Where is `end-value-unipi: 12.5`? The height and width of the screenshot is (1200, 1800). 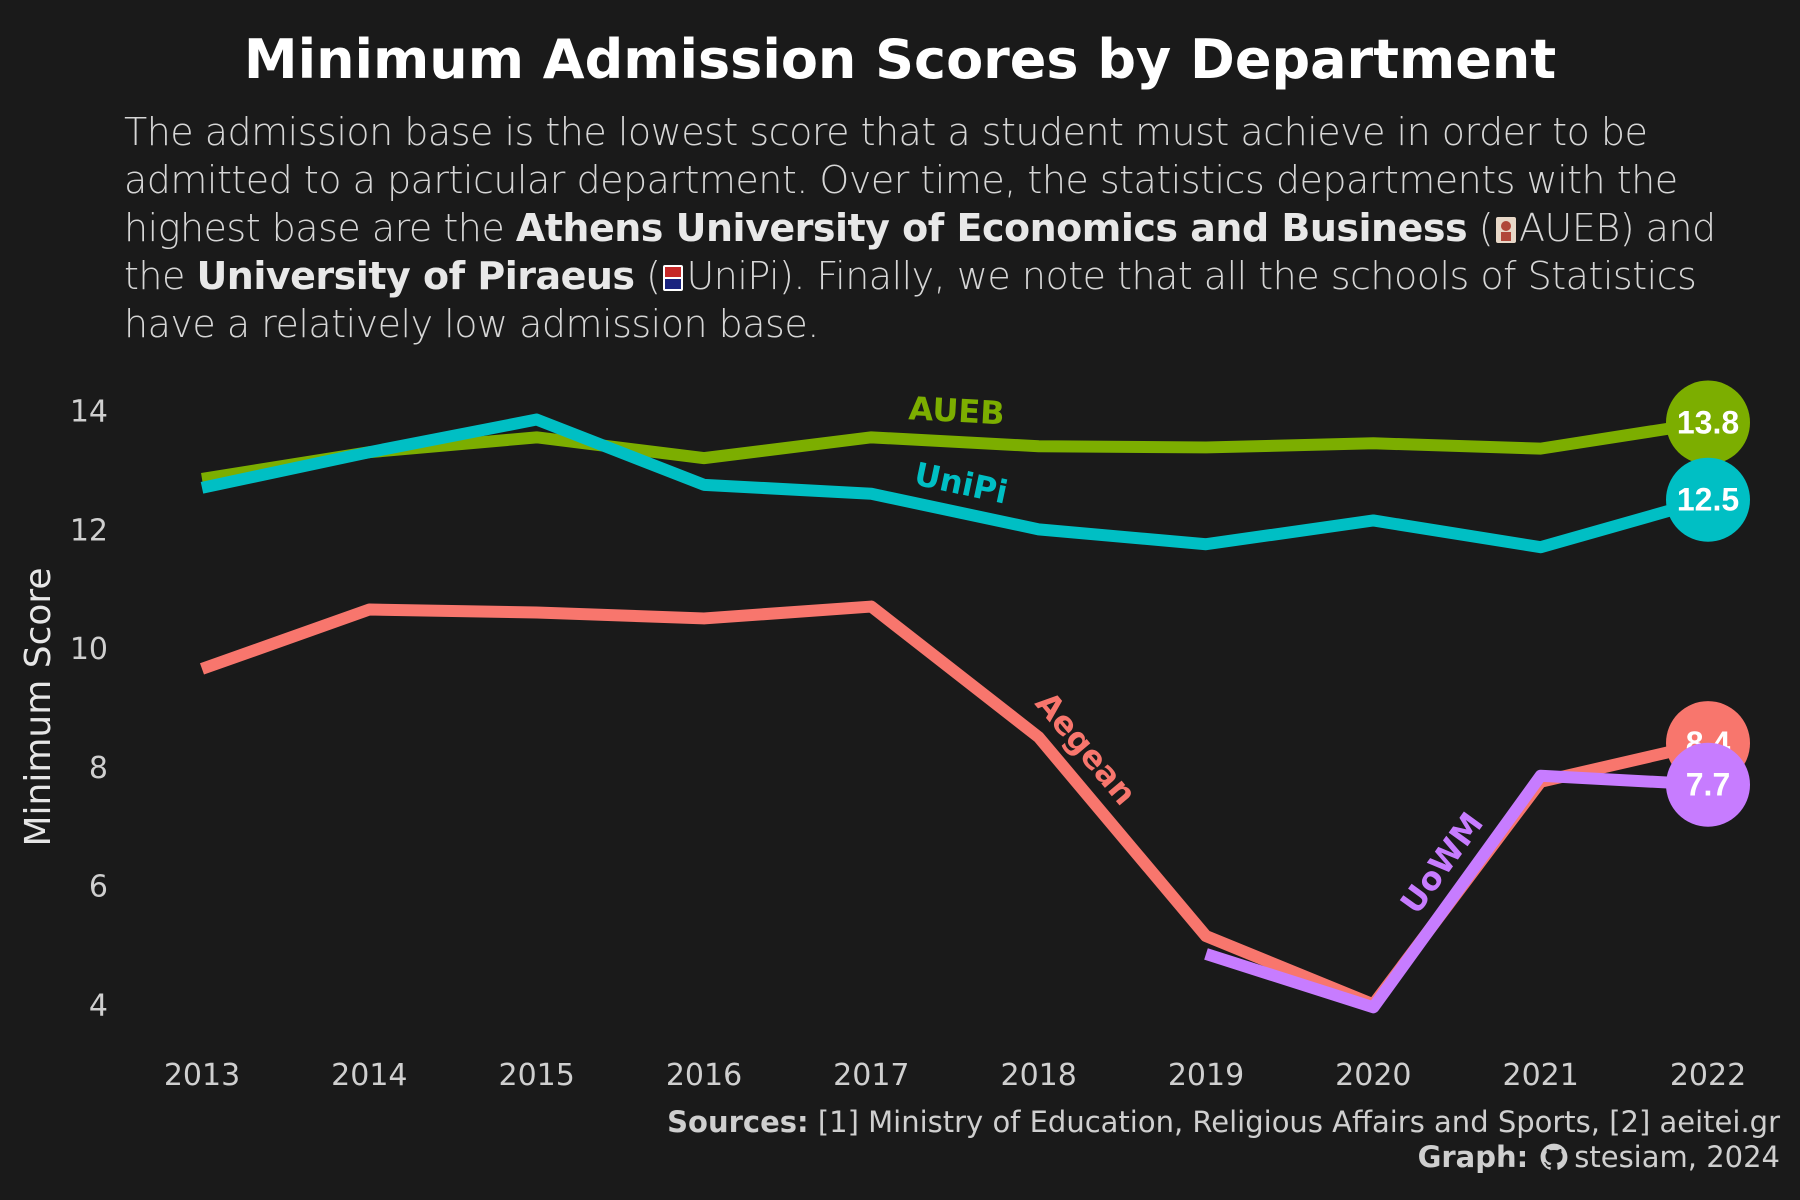
end-value-unipi: 12.5 is located at coordinates (1708, 500).